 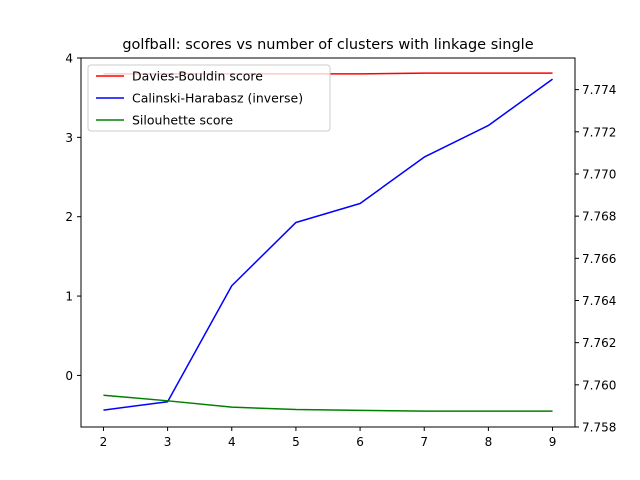 What do you see at coordinates (360, 442) in the screenshot?
I see `x-tick-label-6: 6` at bounding box center [360, 442].